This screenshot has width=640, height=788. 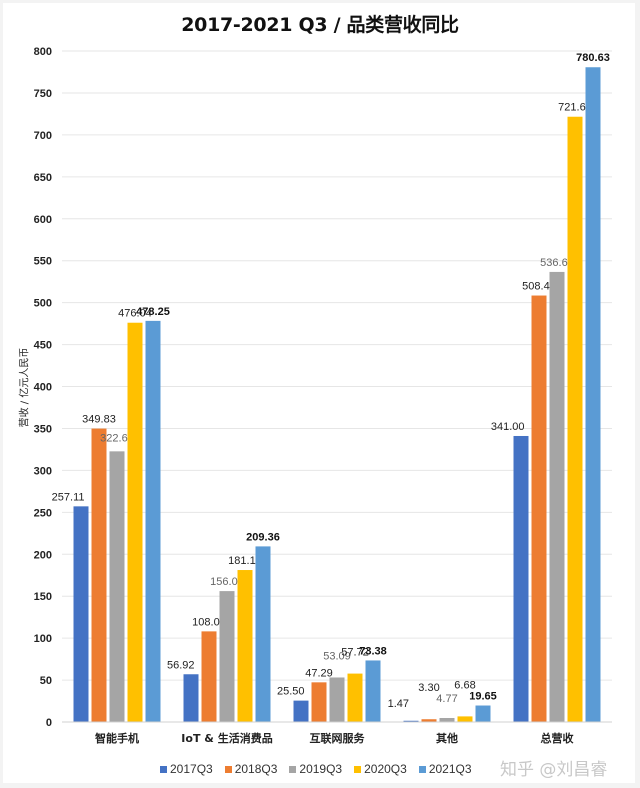 I want to click on data-label: 4.77, so click(x=446, y=699).